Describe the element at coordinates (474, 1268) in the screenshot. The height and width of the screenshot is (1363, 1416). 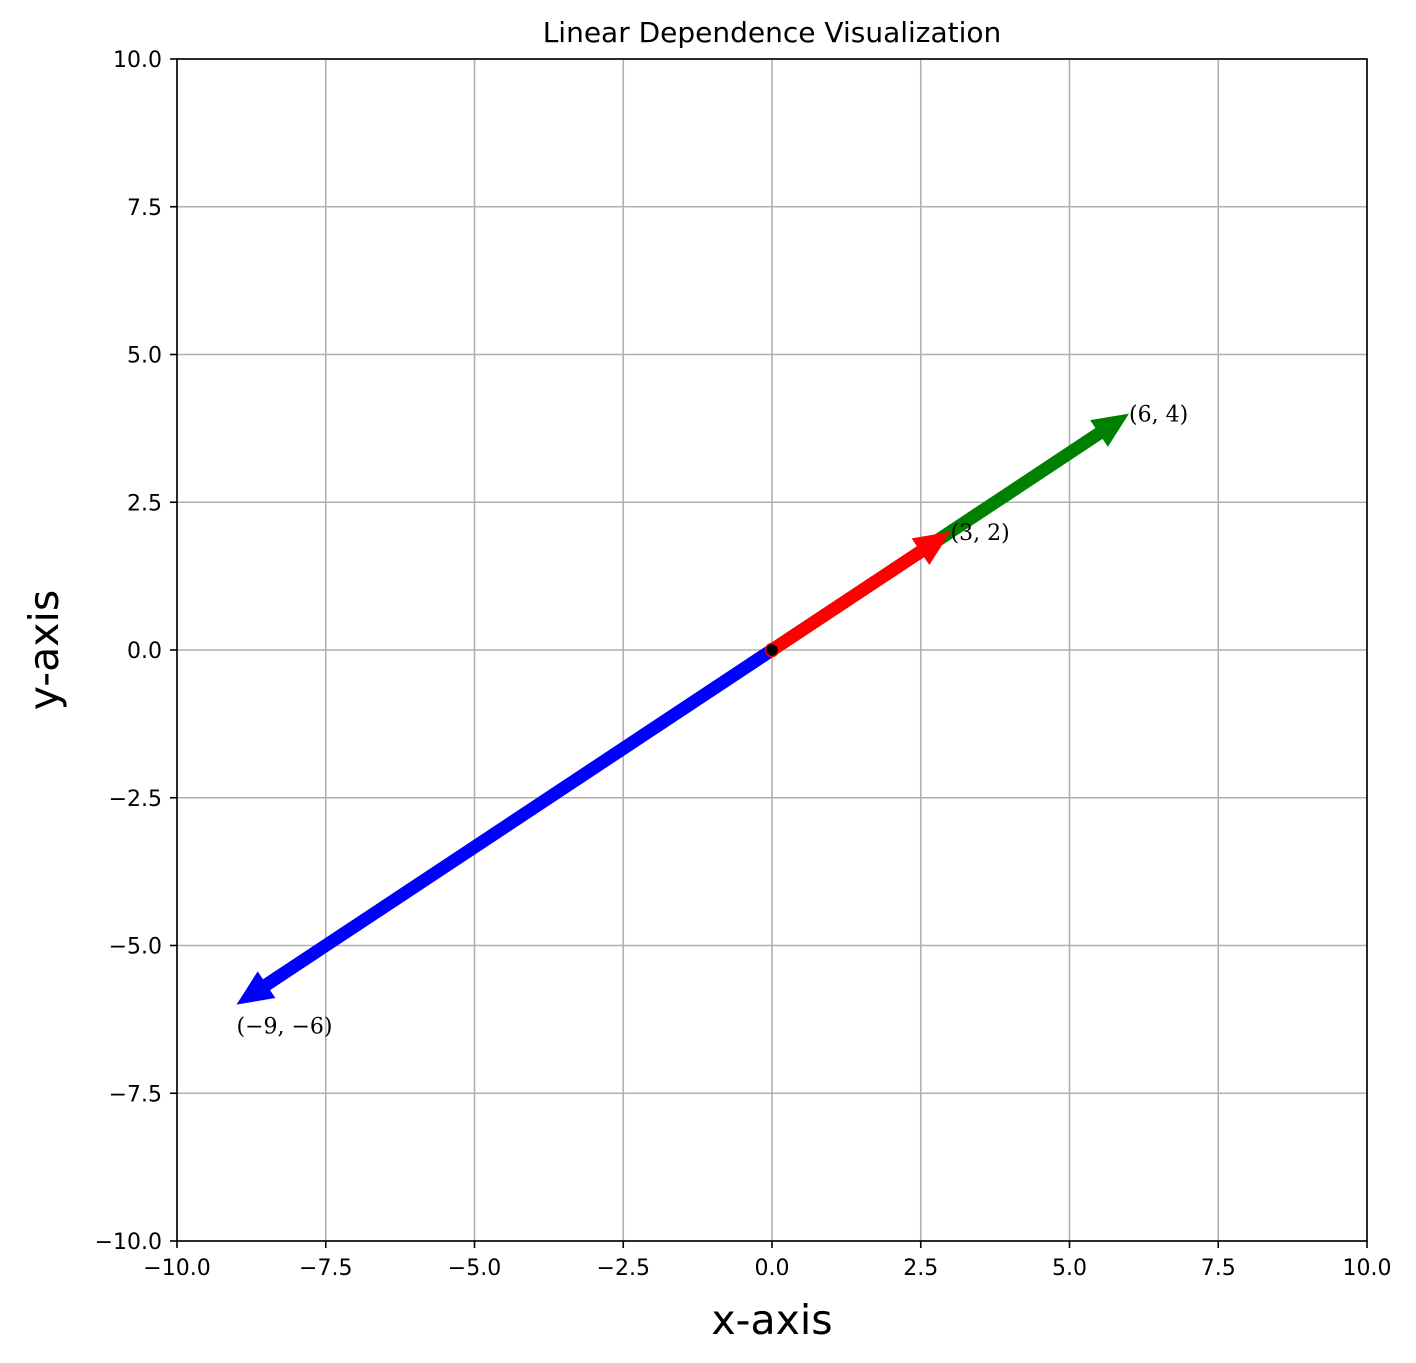
I see `x-tick-label: −5.0` at that location.